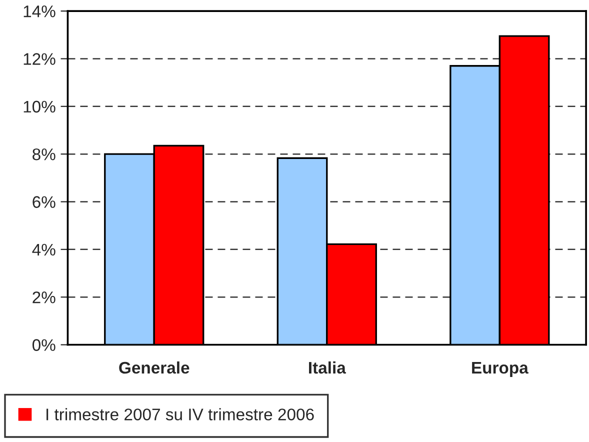  Describe the element at coordinates (44, 202) in the screenshot. I see `y-tick-label: 6%` at that location.